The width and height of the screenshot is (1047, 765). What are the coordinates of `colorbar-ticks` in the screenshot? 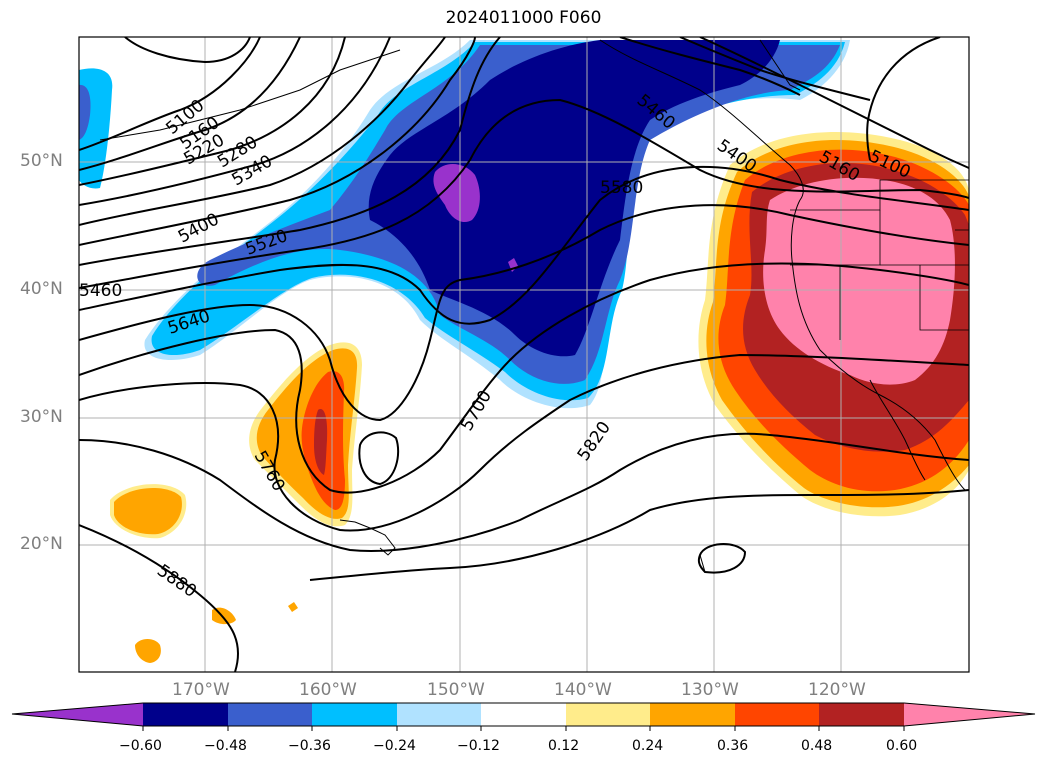 It's located at (523, 728).